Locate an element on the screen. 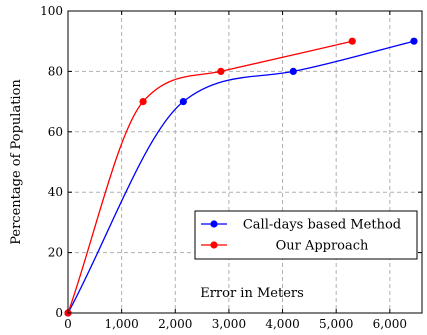 The width and height of the screenshot is (427, 335). y-tick-label: 60 is located at coordinates (55, 132).